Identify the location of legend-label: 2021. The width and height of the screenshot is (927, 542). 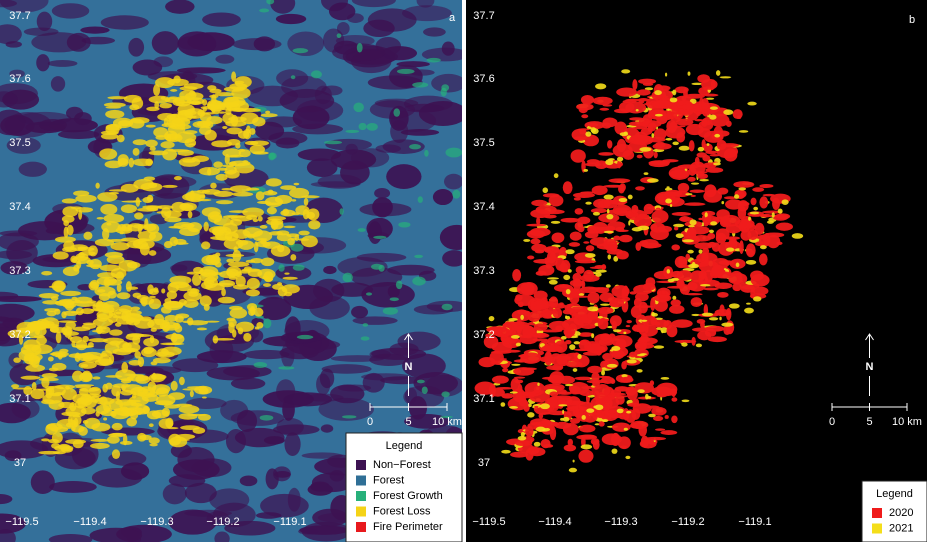
(901, 528).